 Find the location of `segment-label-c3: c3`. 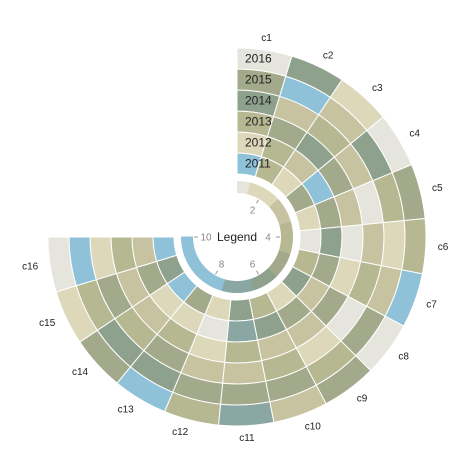

segment-label-c3: c3 is located at coordinates (377, 88).